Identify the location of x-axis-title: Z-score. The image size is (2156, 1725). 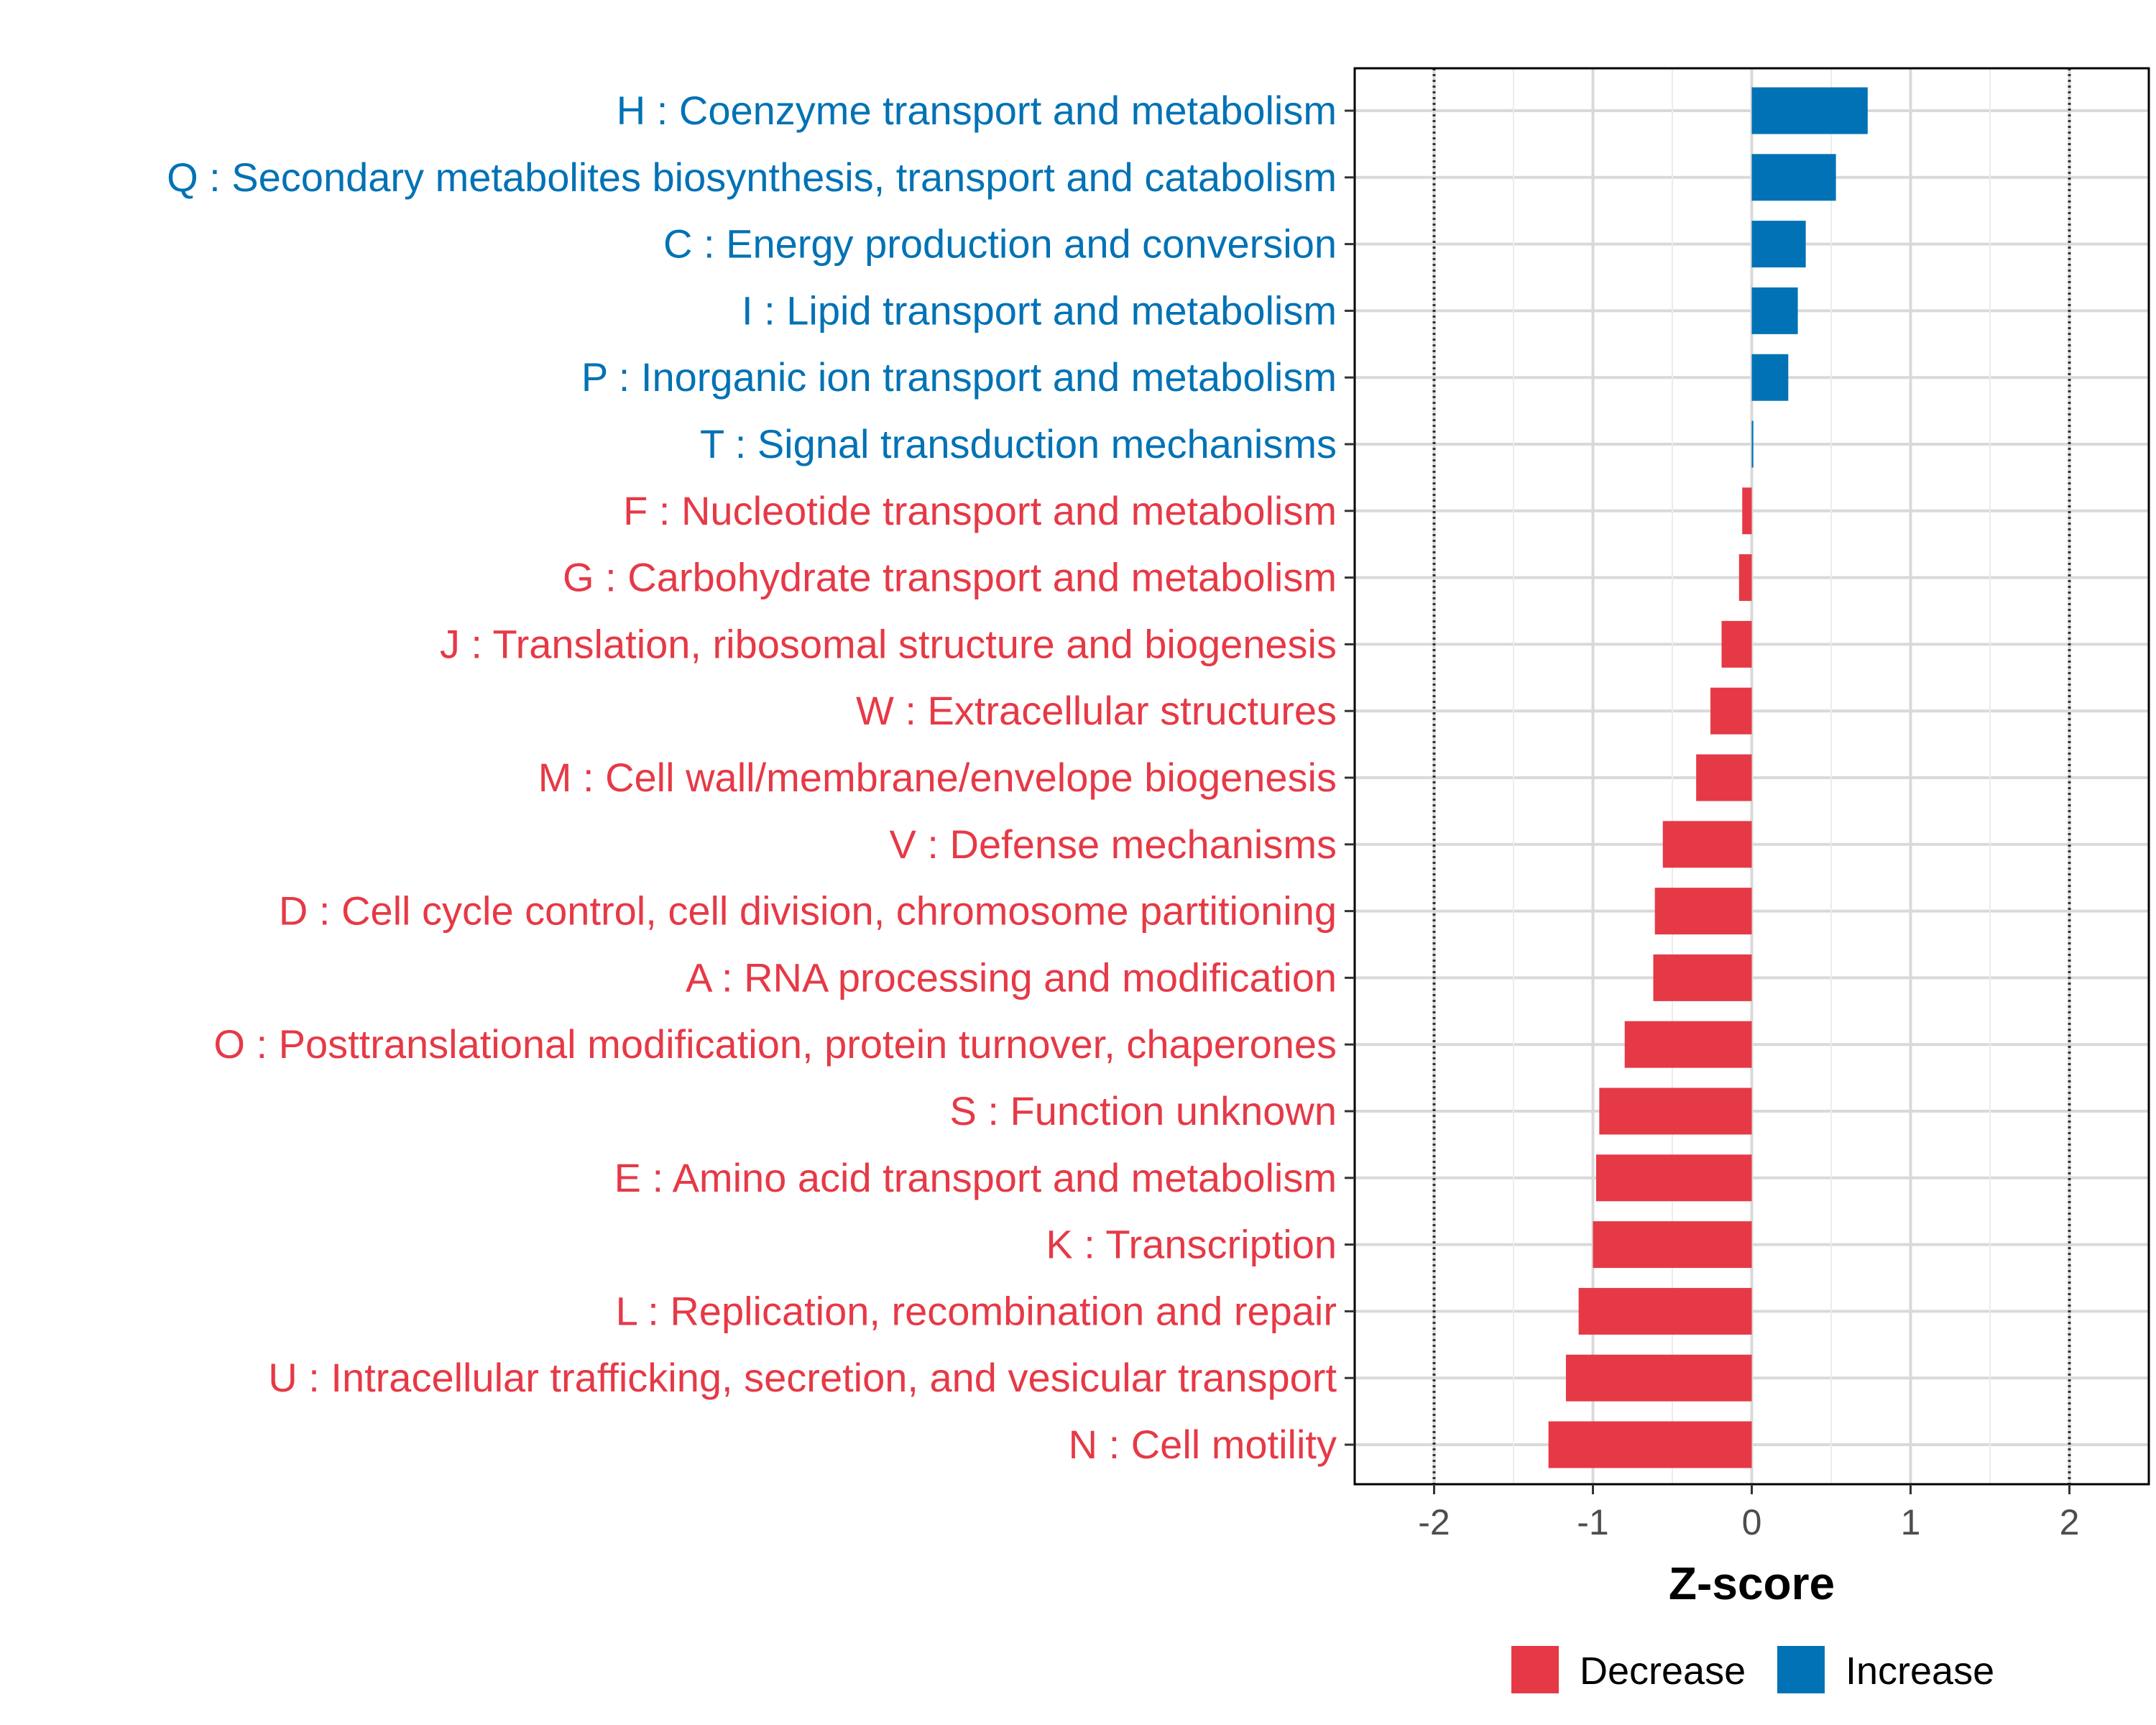
(1752, 1583).